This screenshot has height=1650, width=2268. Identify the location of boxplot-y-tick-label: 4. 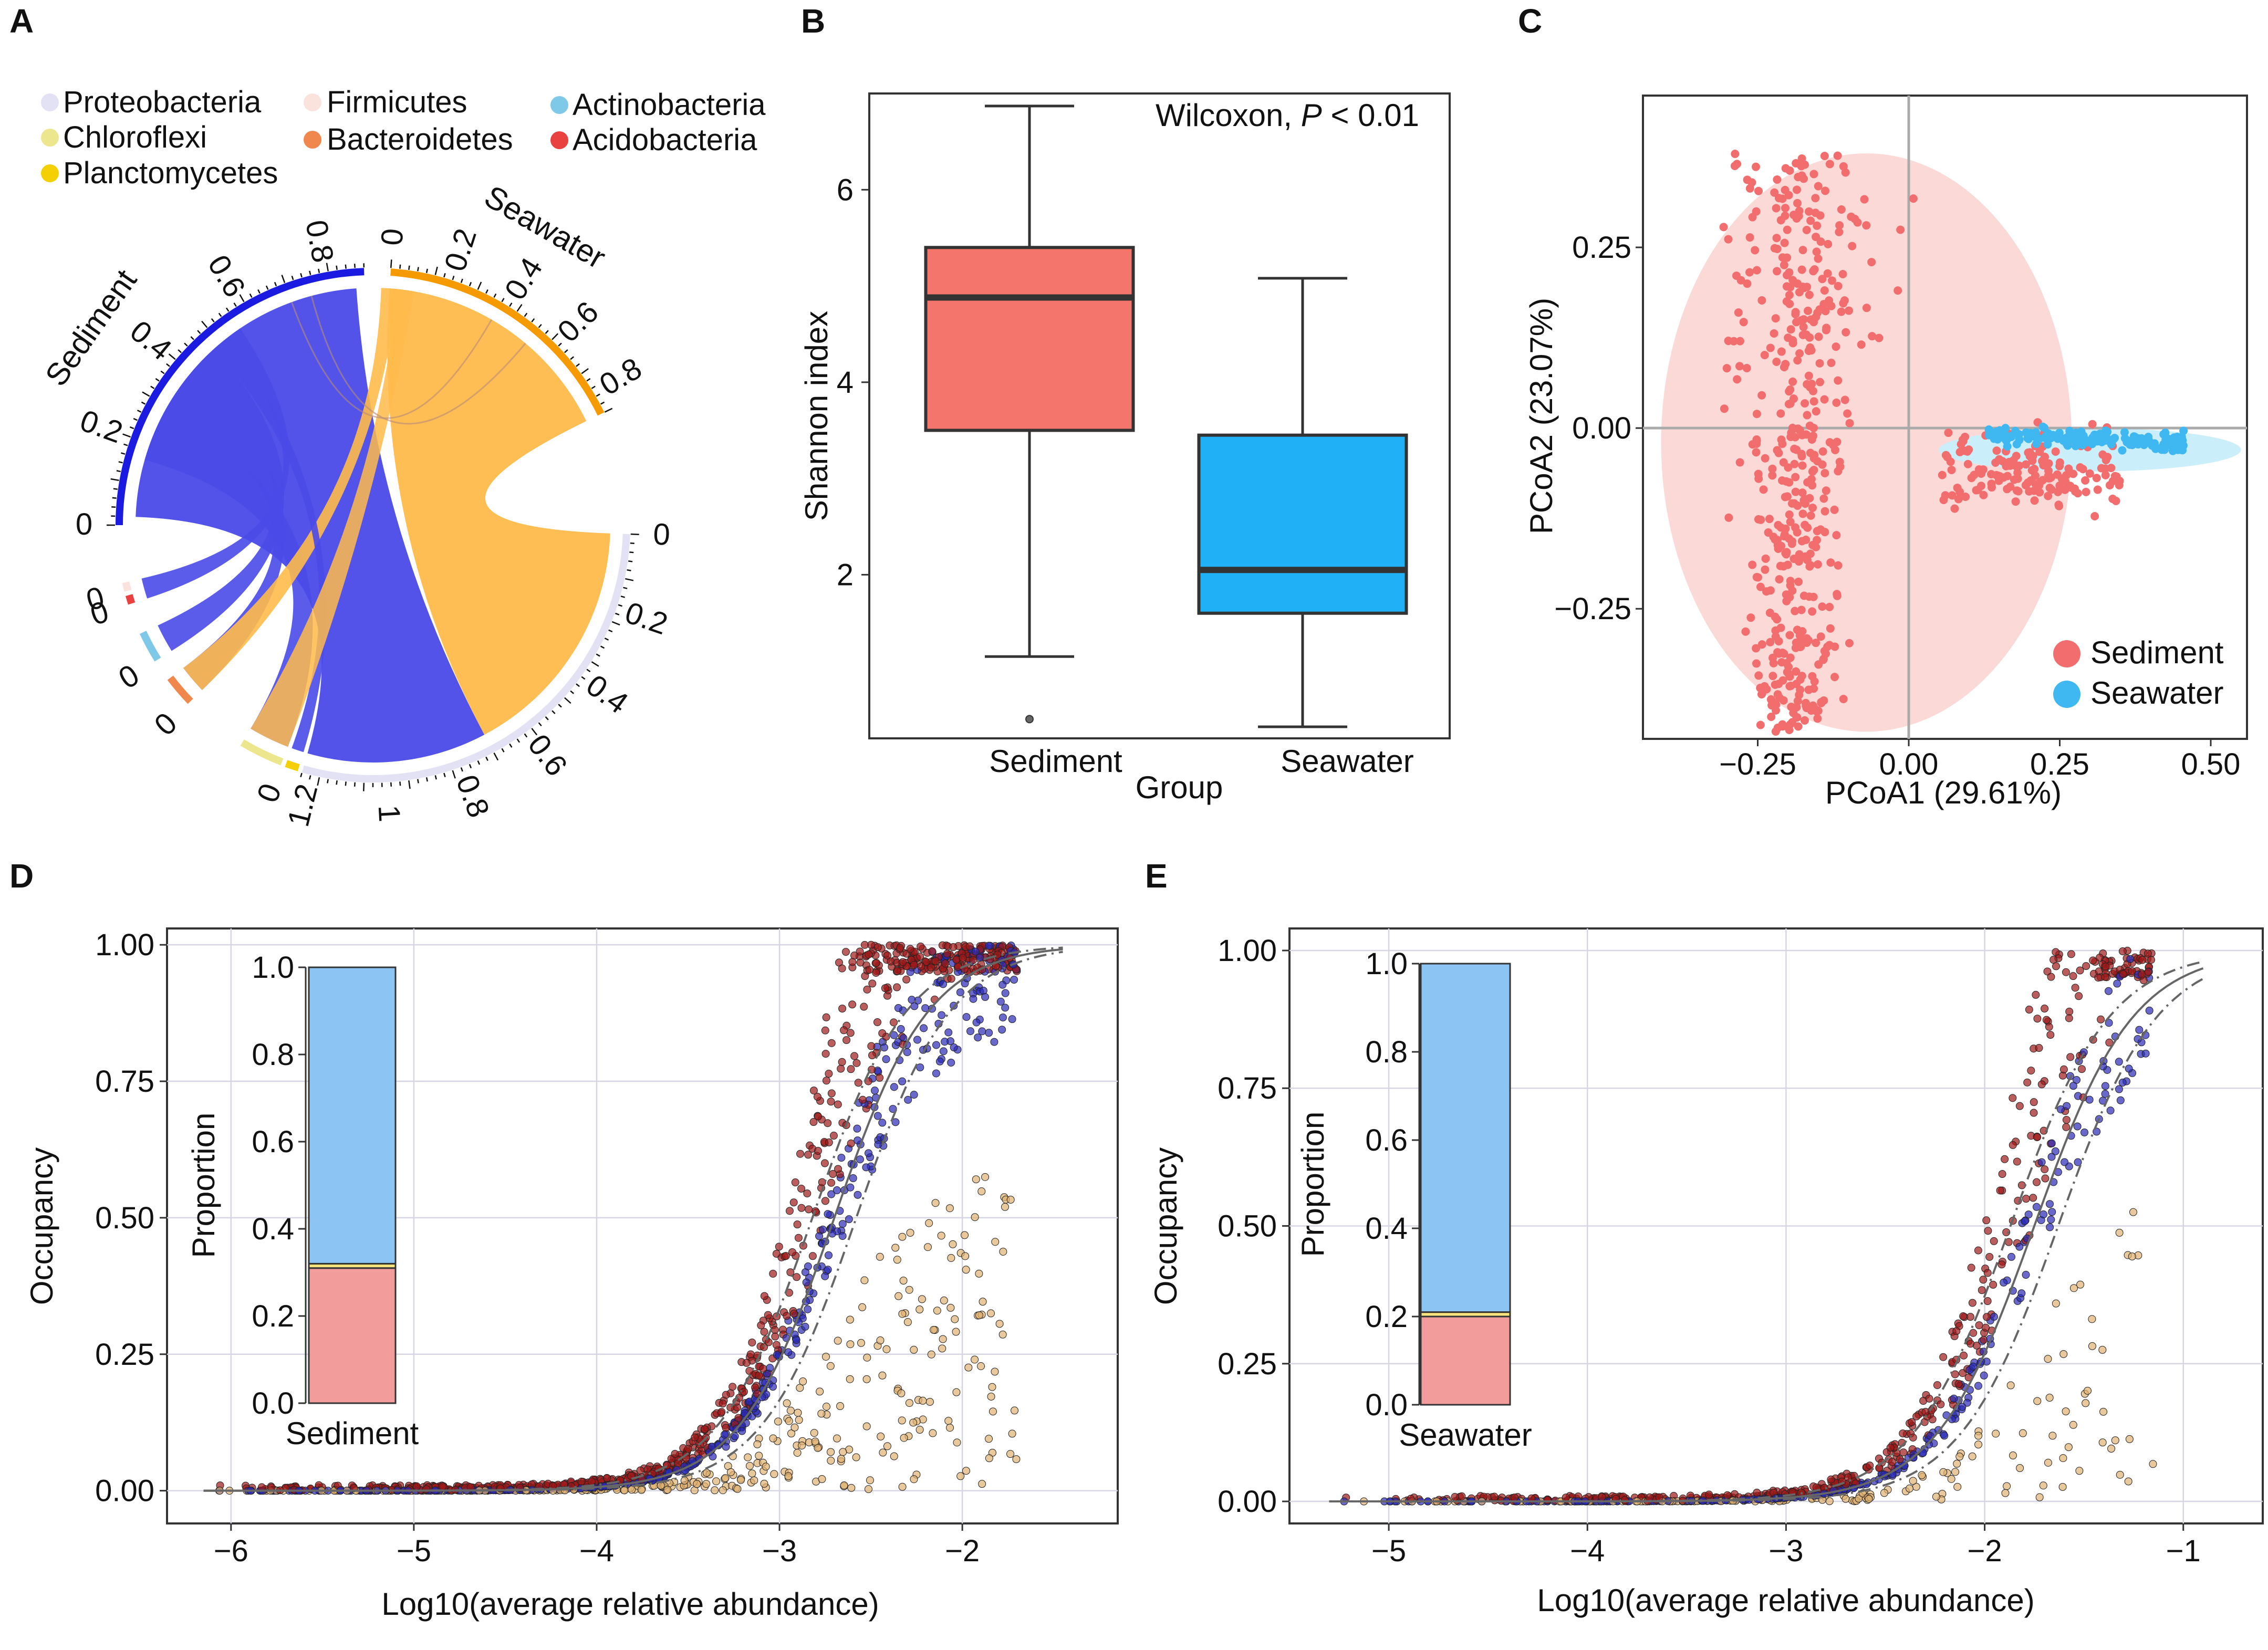
(845, 382).